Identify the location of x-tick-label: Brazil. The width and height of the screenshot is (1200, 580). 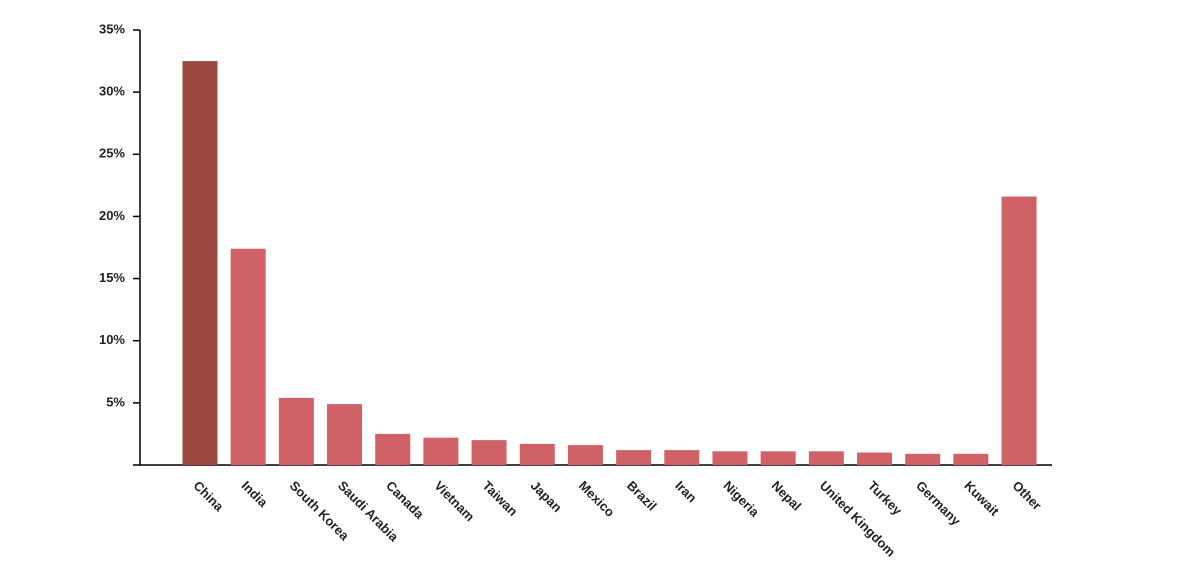
(642, 496).